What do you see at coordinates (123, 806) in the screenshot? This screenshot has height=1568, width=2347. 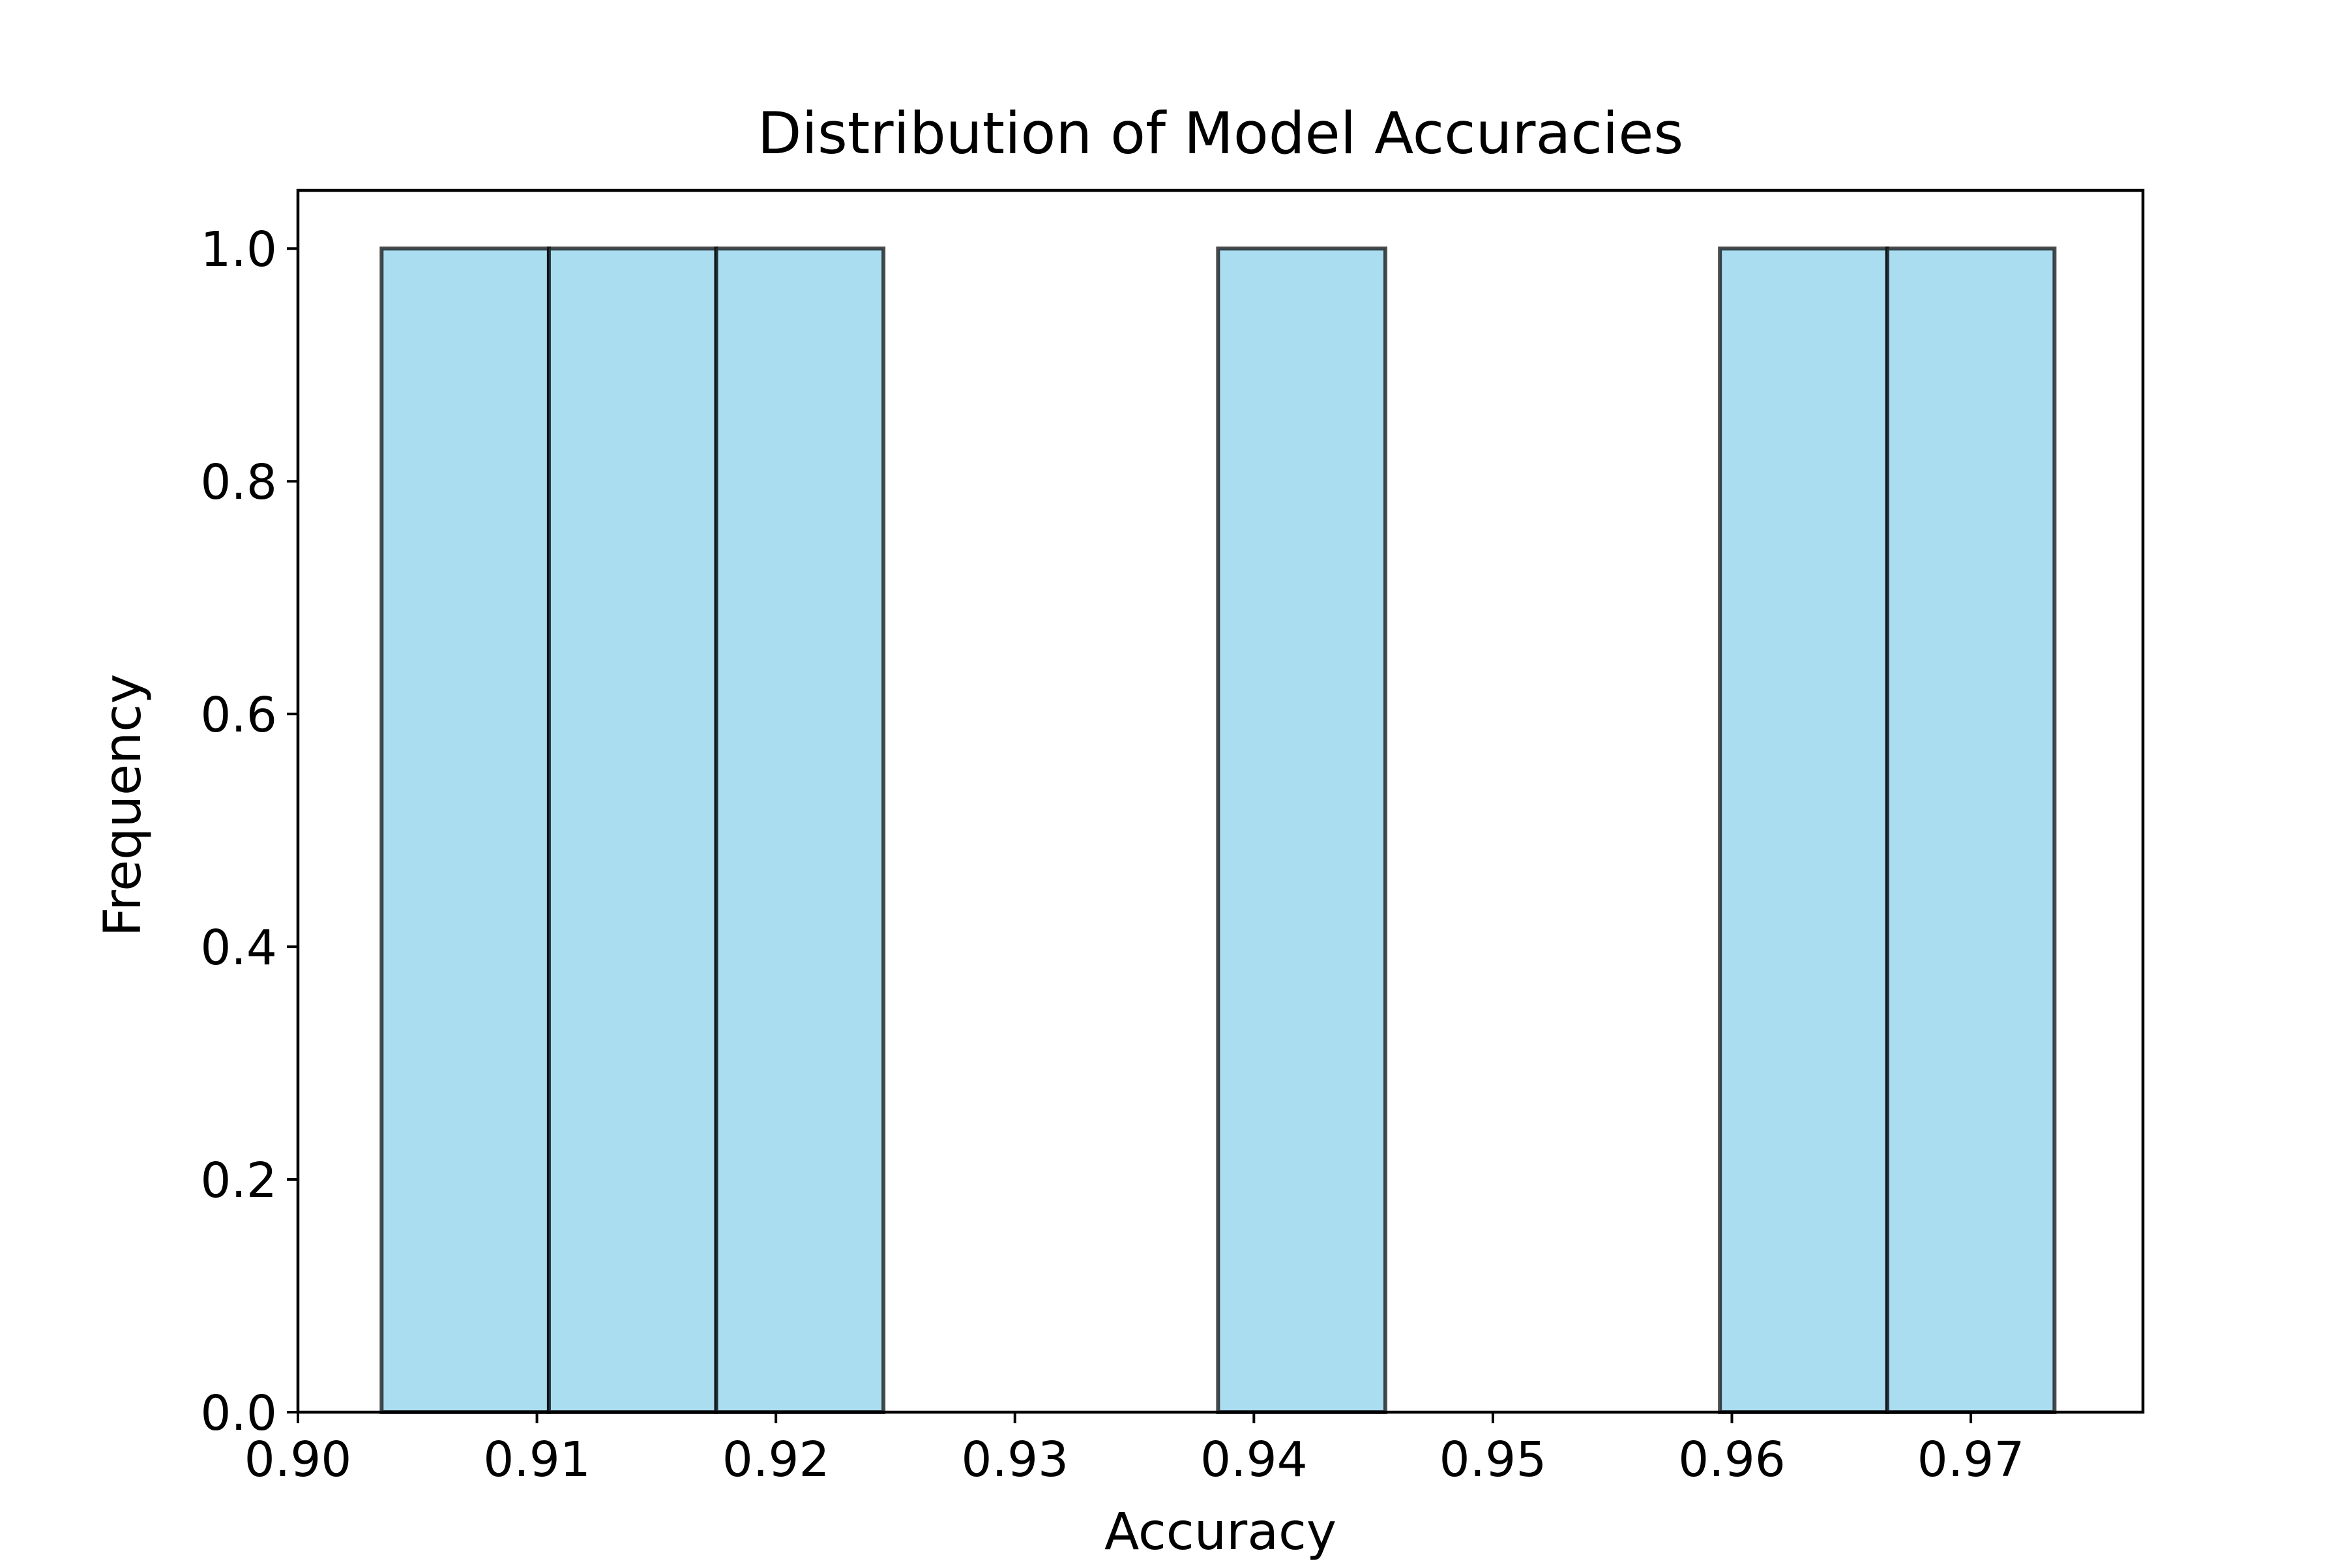 I see `y-axis-label: Frequency` at bounding box center [123, 806].